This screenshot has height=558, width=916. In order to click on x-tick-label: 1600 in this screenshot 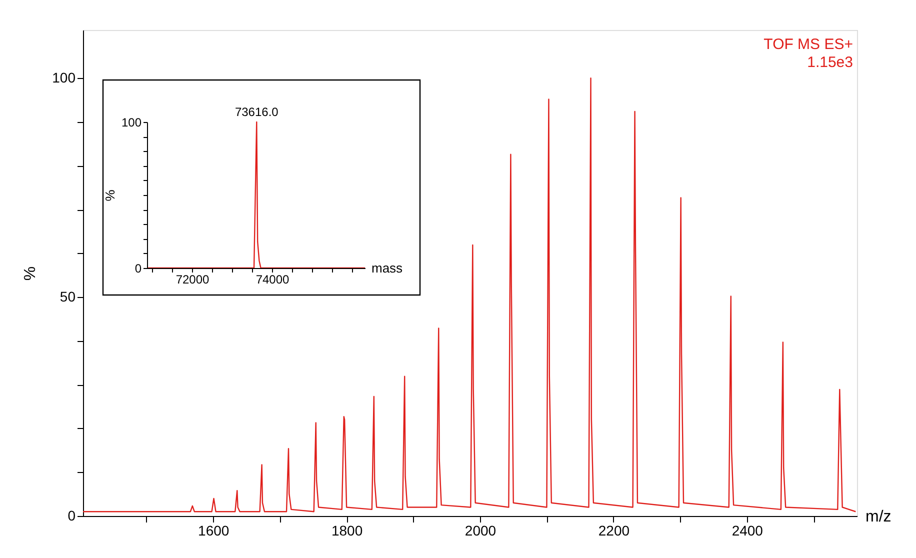, I will do `click(214, 530)`.